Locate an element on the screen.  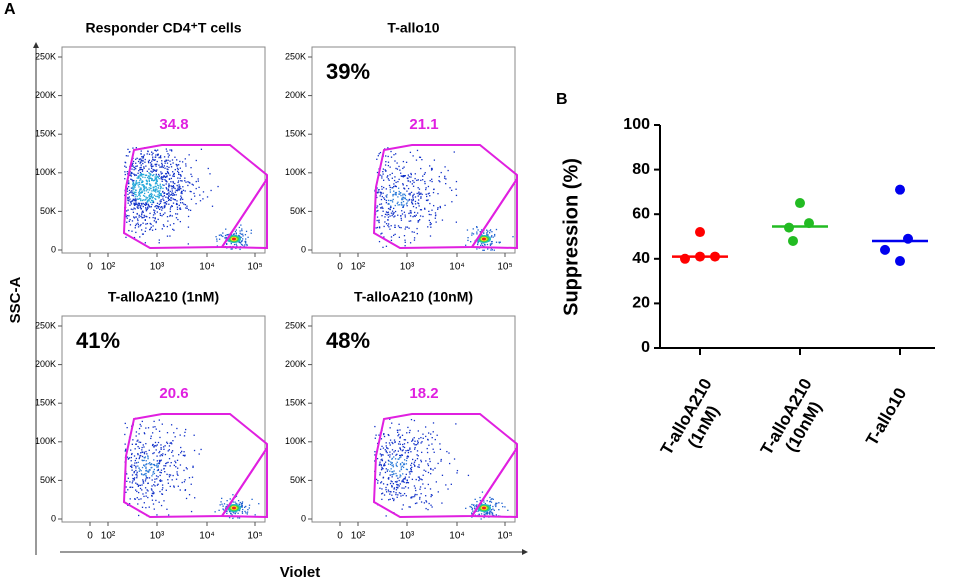
y-tick-label: 150K is located at coordinates (45, 134).